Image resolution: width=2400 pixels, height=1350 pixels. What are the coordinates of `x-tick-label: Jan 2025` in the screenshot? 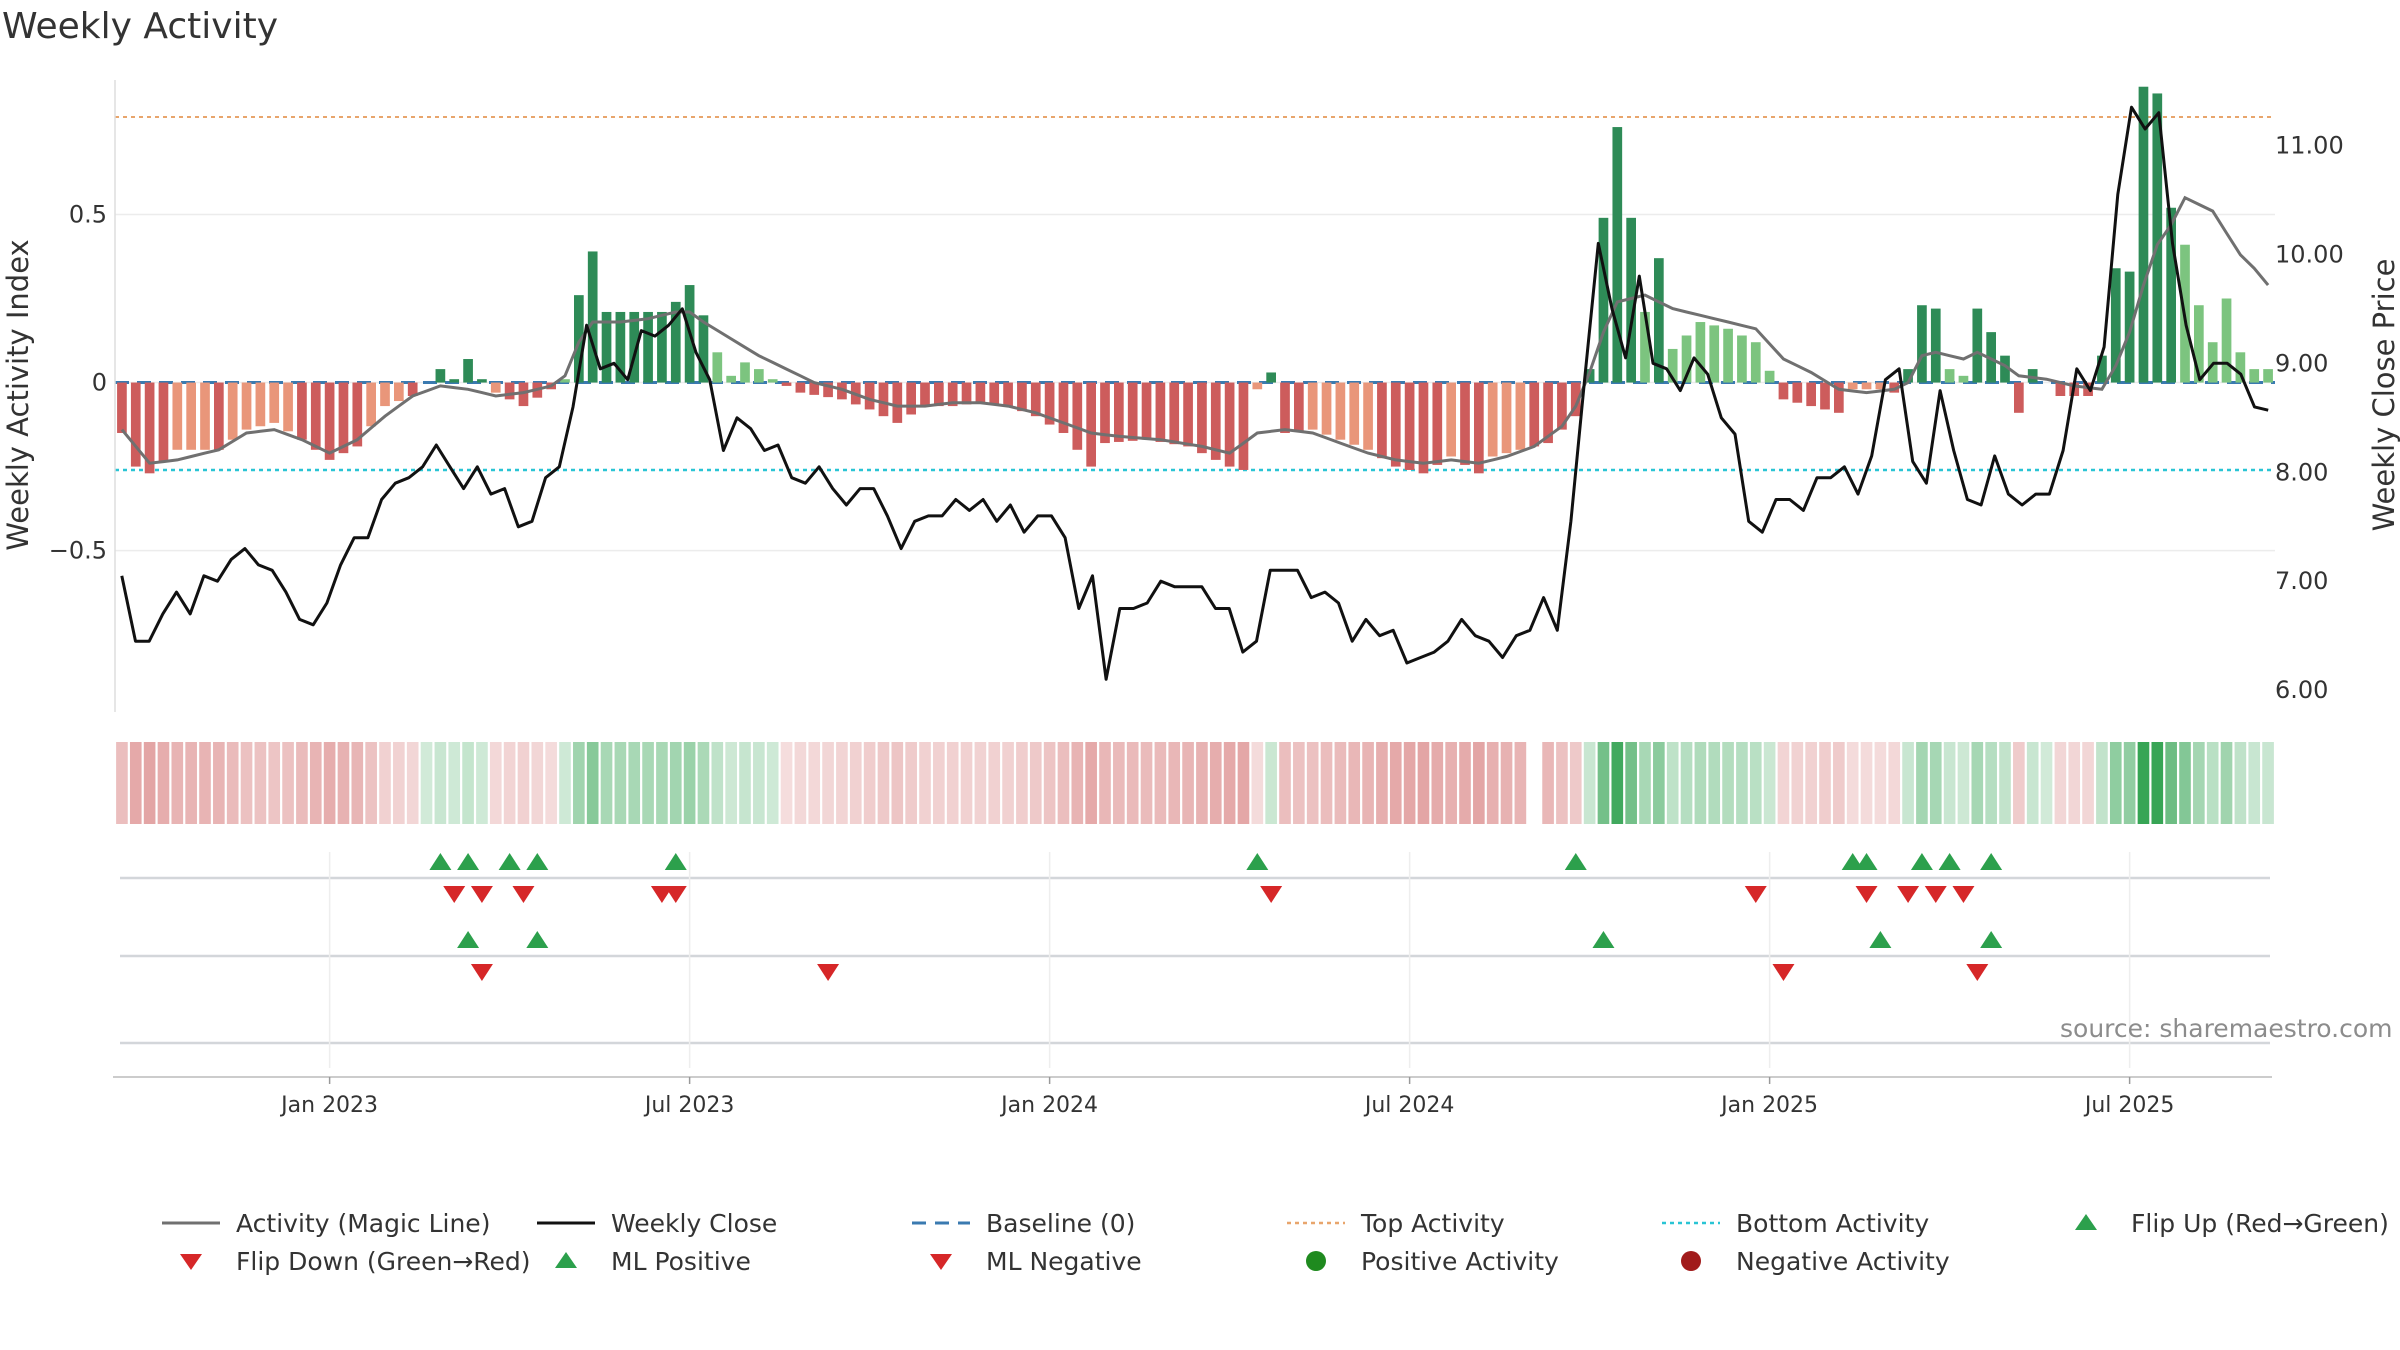 It's located at (1768, 1105).